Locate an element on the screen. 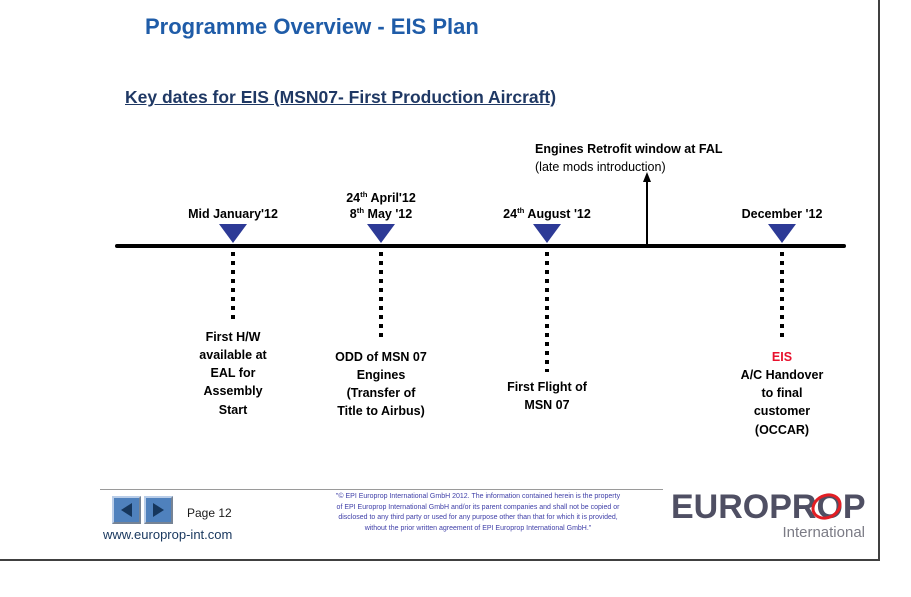  milestone-label: EIS A/C Handover to final customer (OCCAR) is located at coordinates (782, 393).